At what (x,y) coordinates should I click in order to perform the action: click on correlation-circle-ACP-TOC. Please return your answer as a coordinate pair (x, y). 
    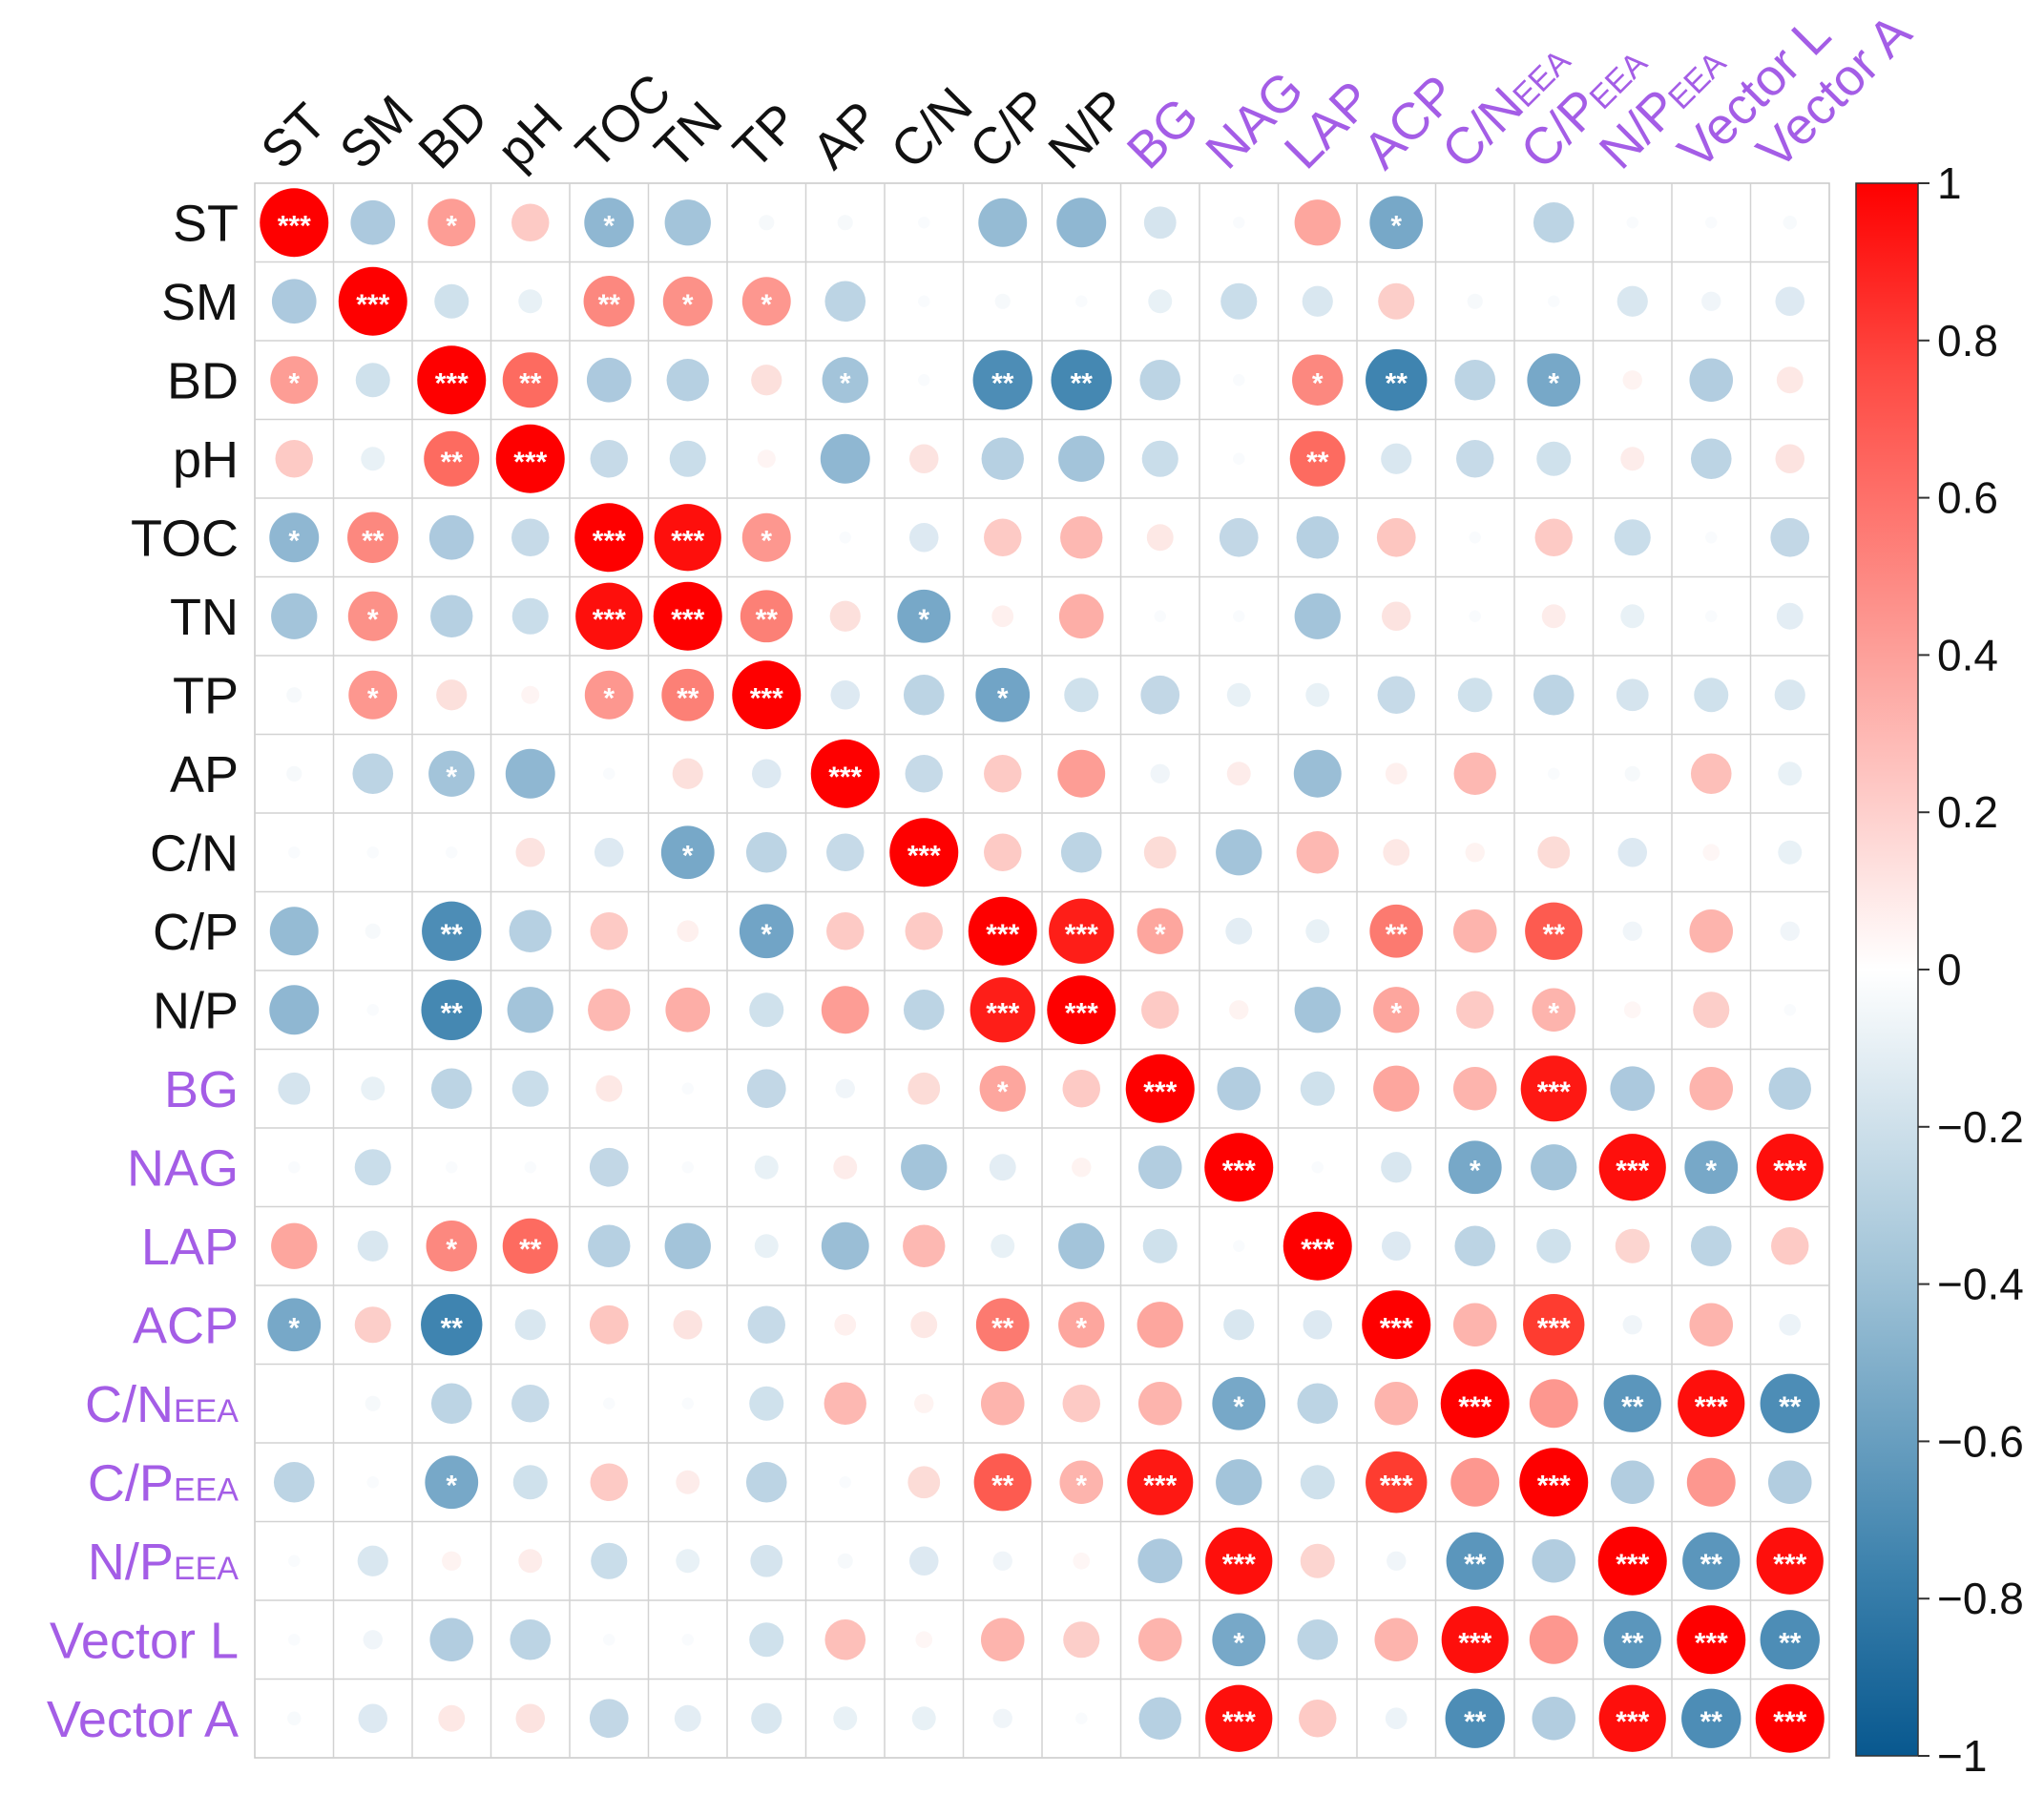
    Looking at the image, I should click on (609, 1325).